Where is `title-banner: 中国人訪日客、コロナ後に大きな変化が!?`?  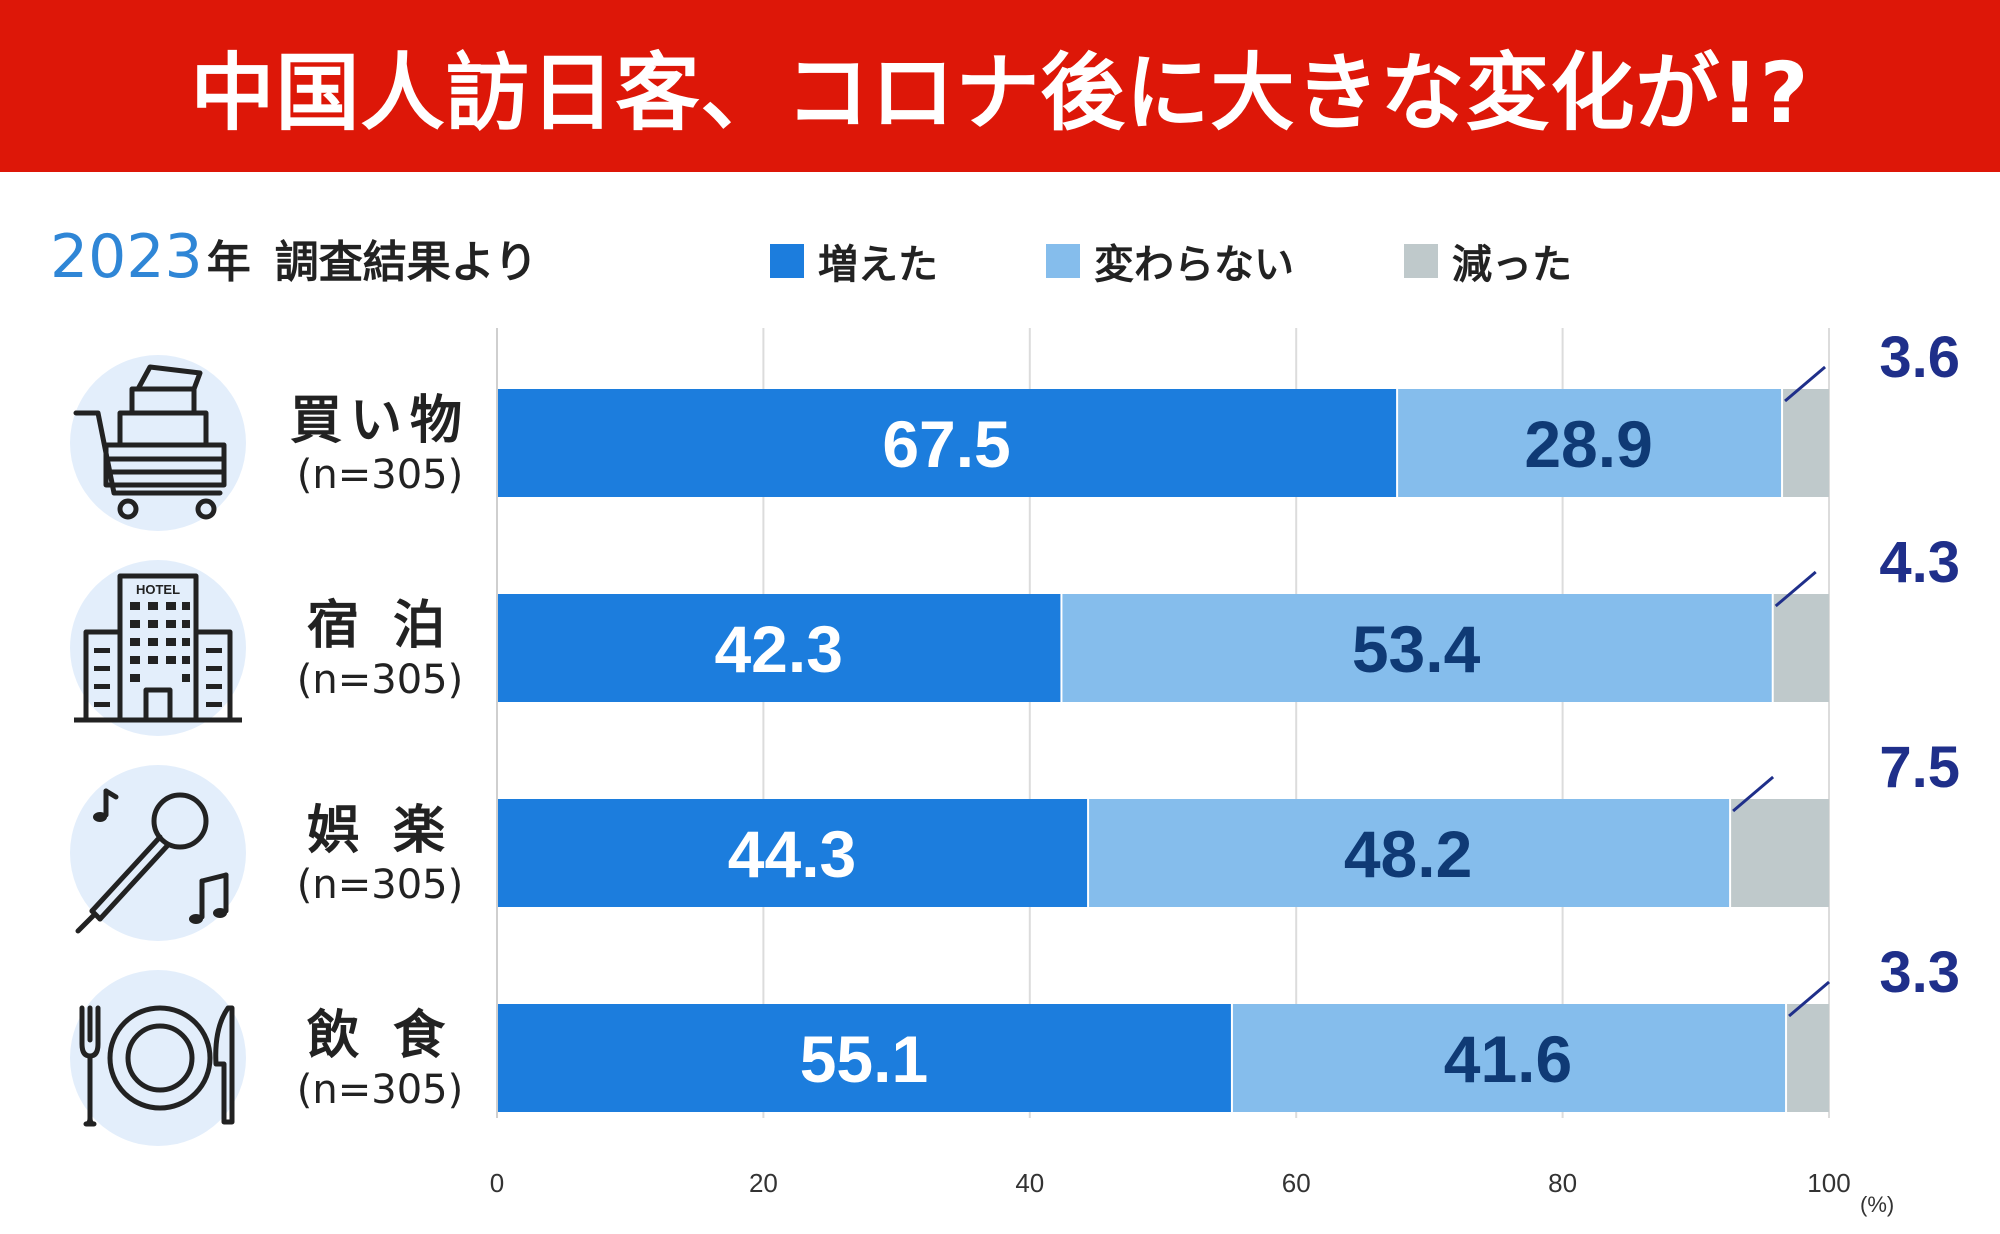 title-banner: 中国人訪日客、コロナ後に大きな変化が!? is located at coordinates (1000, 86).